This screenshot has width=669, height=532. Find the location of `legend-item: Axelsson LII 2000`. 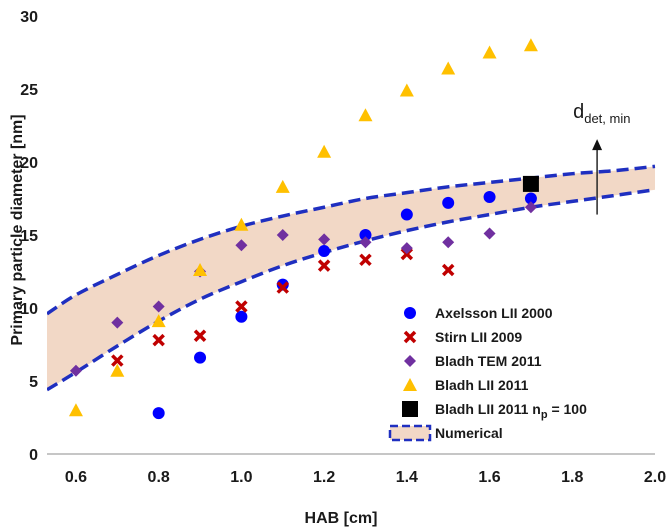

legend-item: Axelsson LII 2000 is located at coordinates (478, 313).